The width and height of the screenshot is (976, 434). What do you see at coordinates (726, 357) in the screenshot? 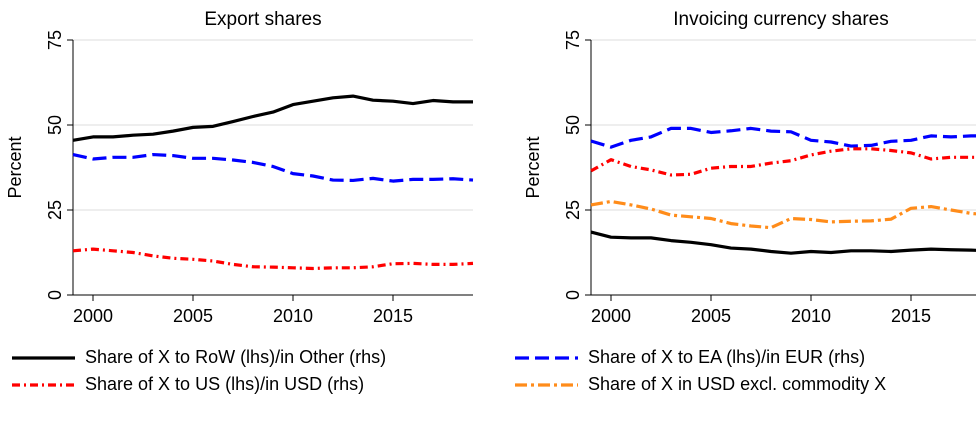
I see `legend-label: Share of X to EA (lhs)/in EUR (rhs)` at bounding box center [726, 357].